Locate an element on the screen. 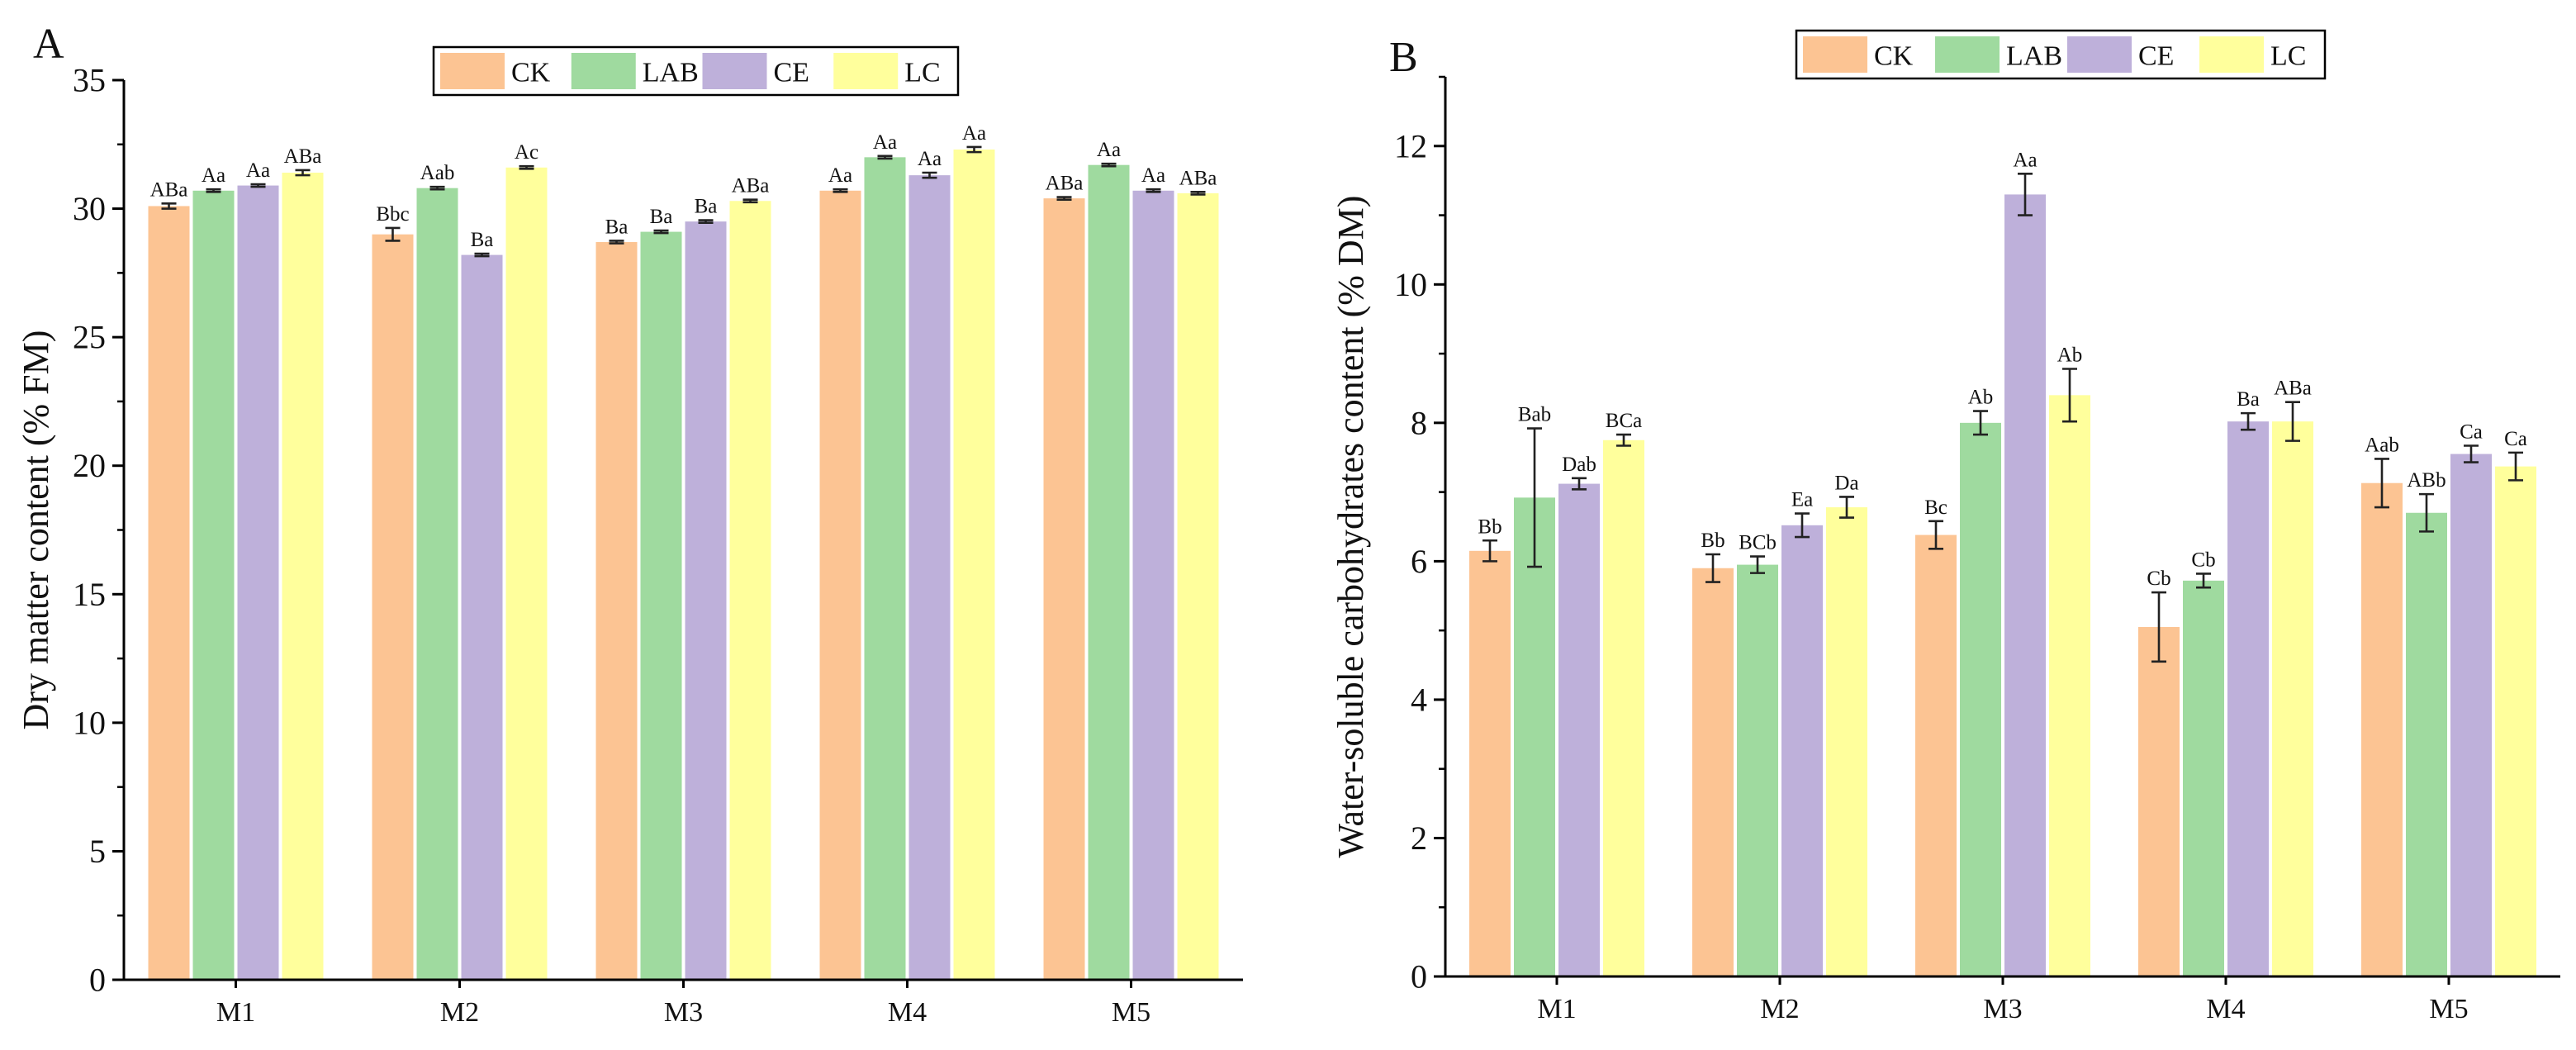 The width and height of the screenshot is (2576, 1050). bar-ck-m5 is located at coordinates (2382, 729).